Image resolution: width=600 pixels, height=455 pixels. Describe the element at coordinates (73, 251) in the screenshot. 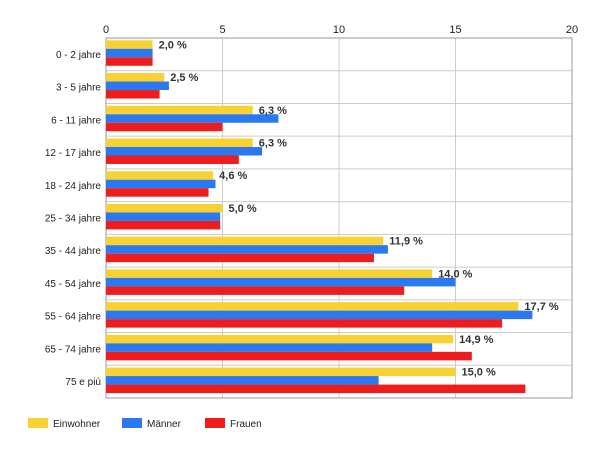

I see `category-label: 35 - 44 jahre` at that location.